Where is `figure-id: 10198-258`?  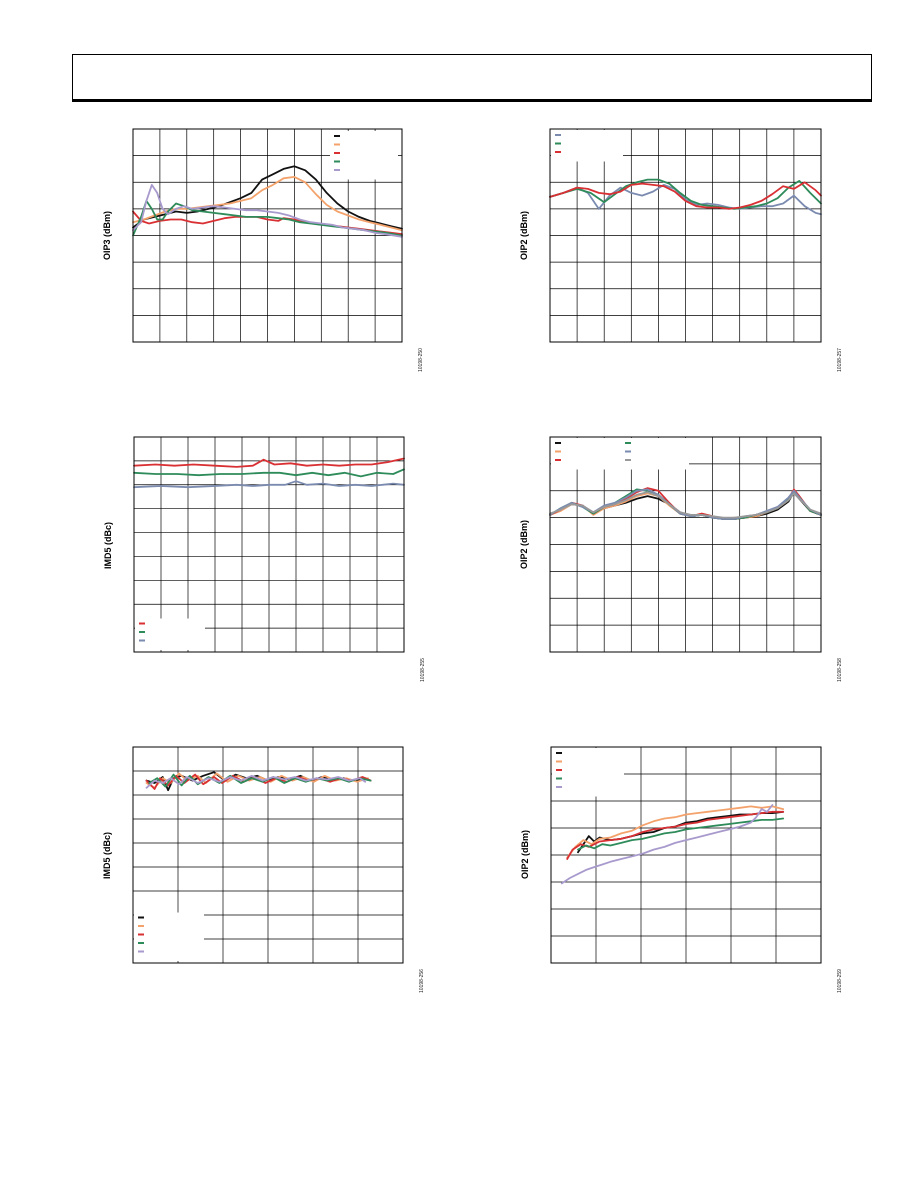
figure-id: 10198-258 is located at coordinates (840, 670).